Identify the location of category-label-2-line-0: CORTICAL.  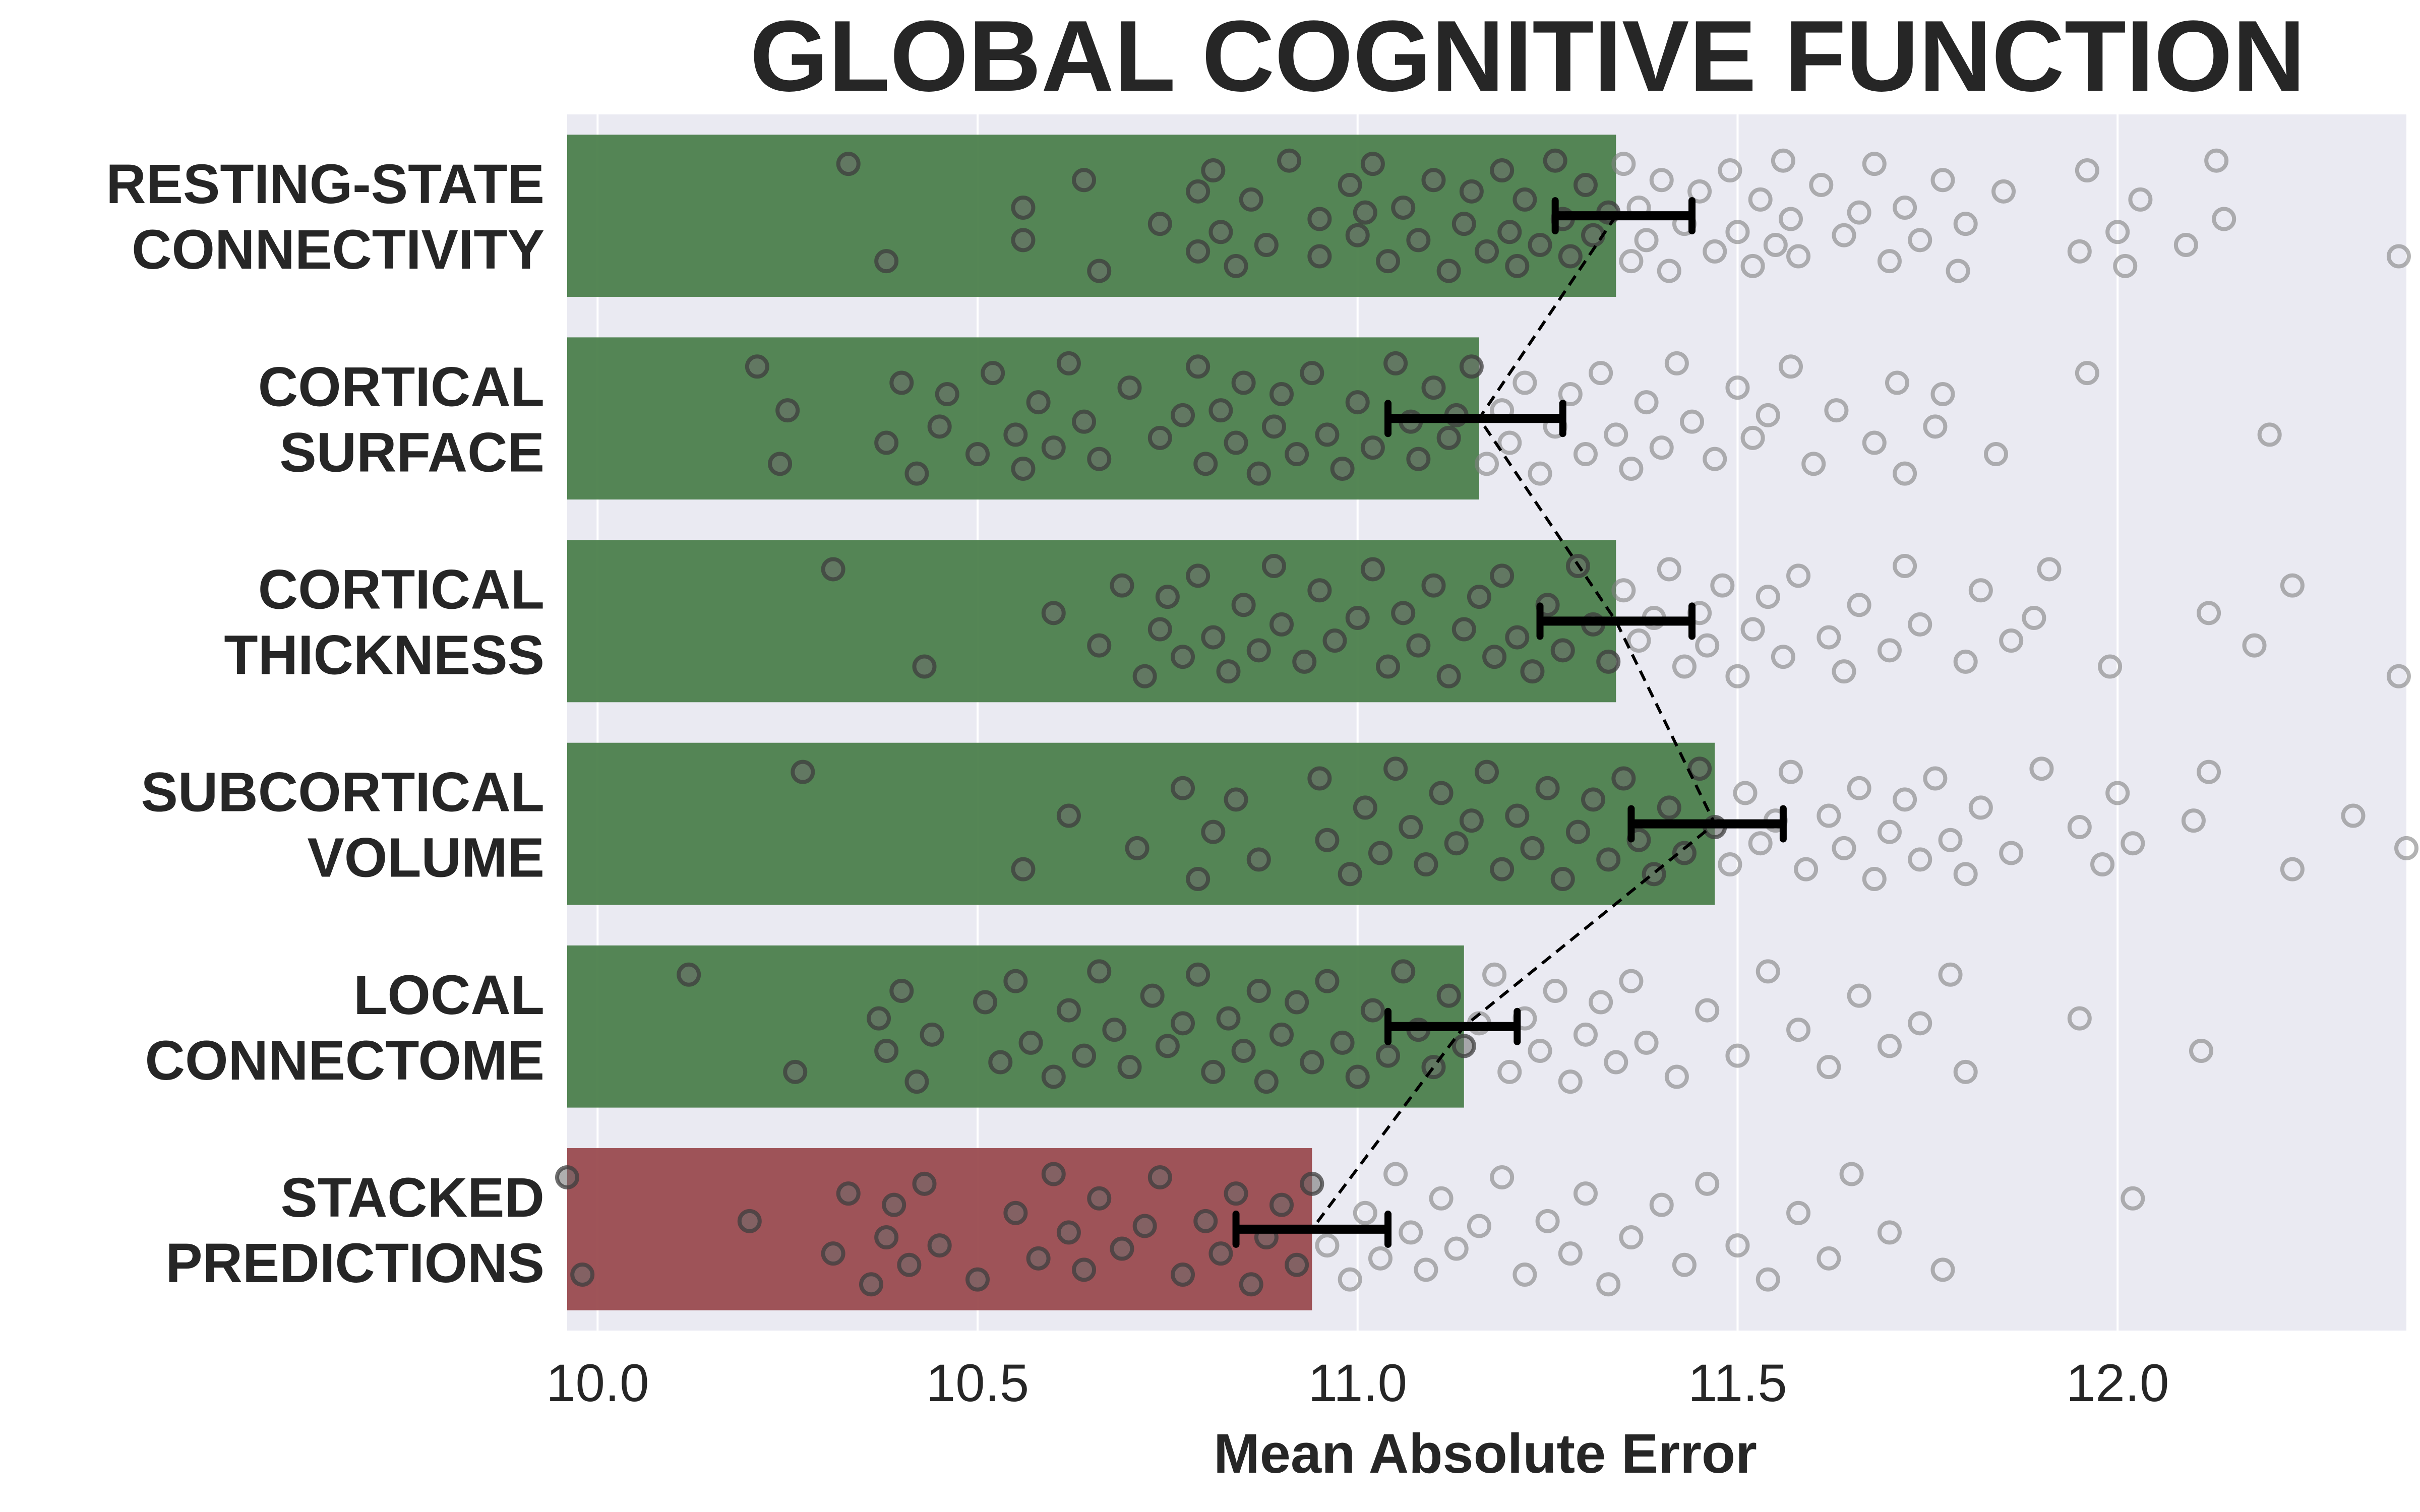
(401, 589).